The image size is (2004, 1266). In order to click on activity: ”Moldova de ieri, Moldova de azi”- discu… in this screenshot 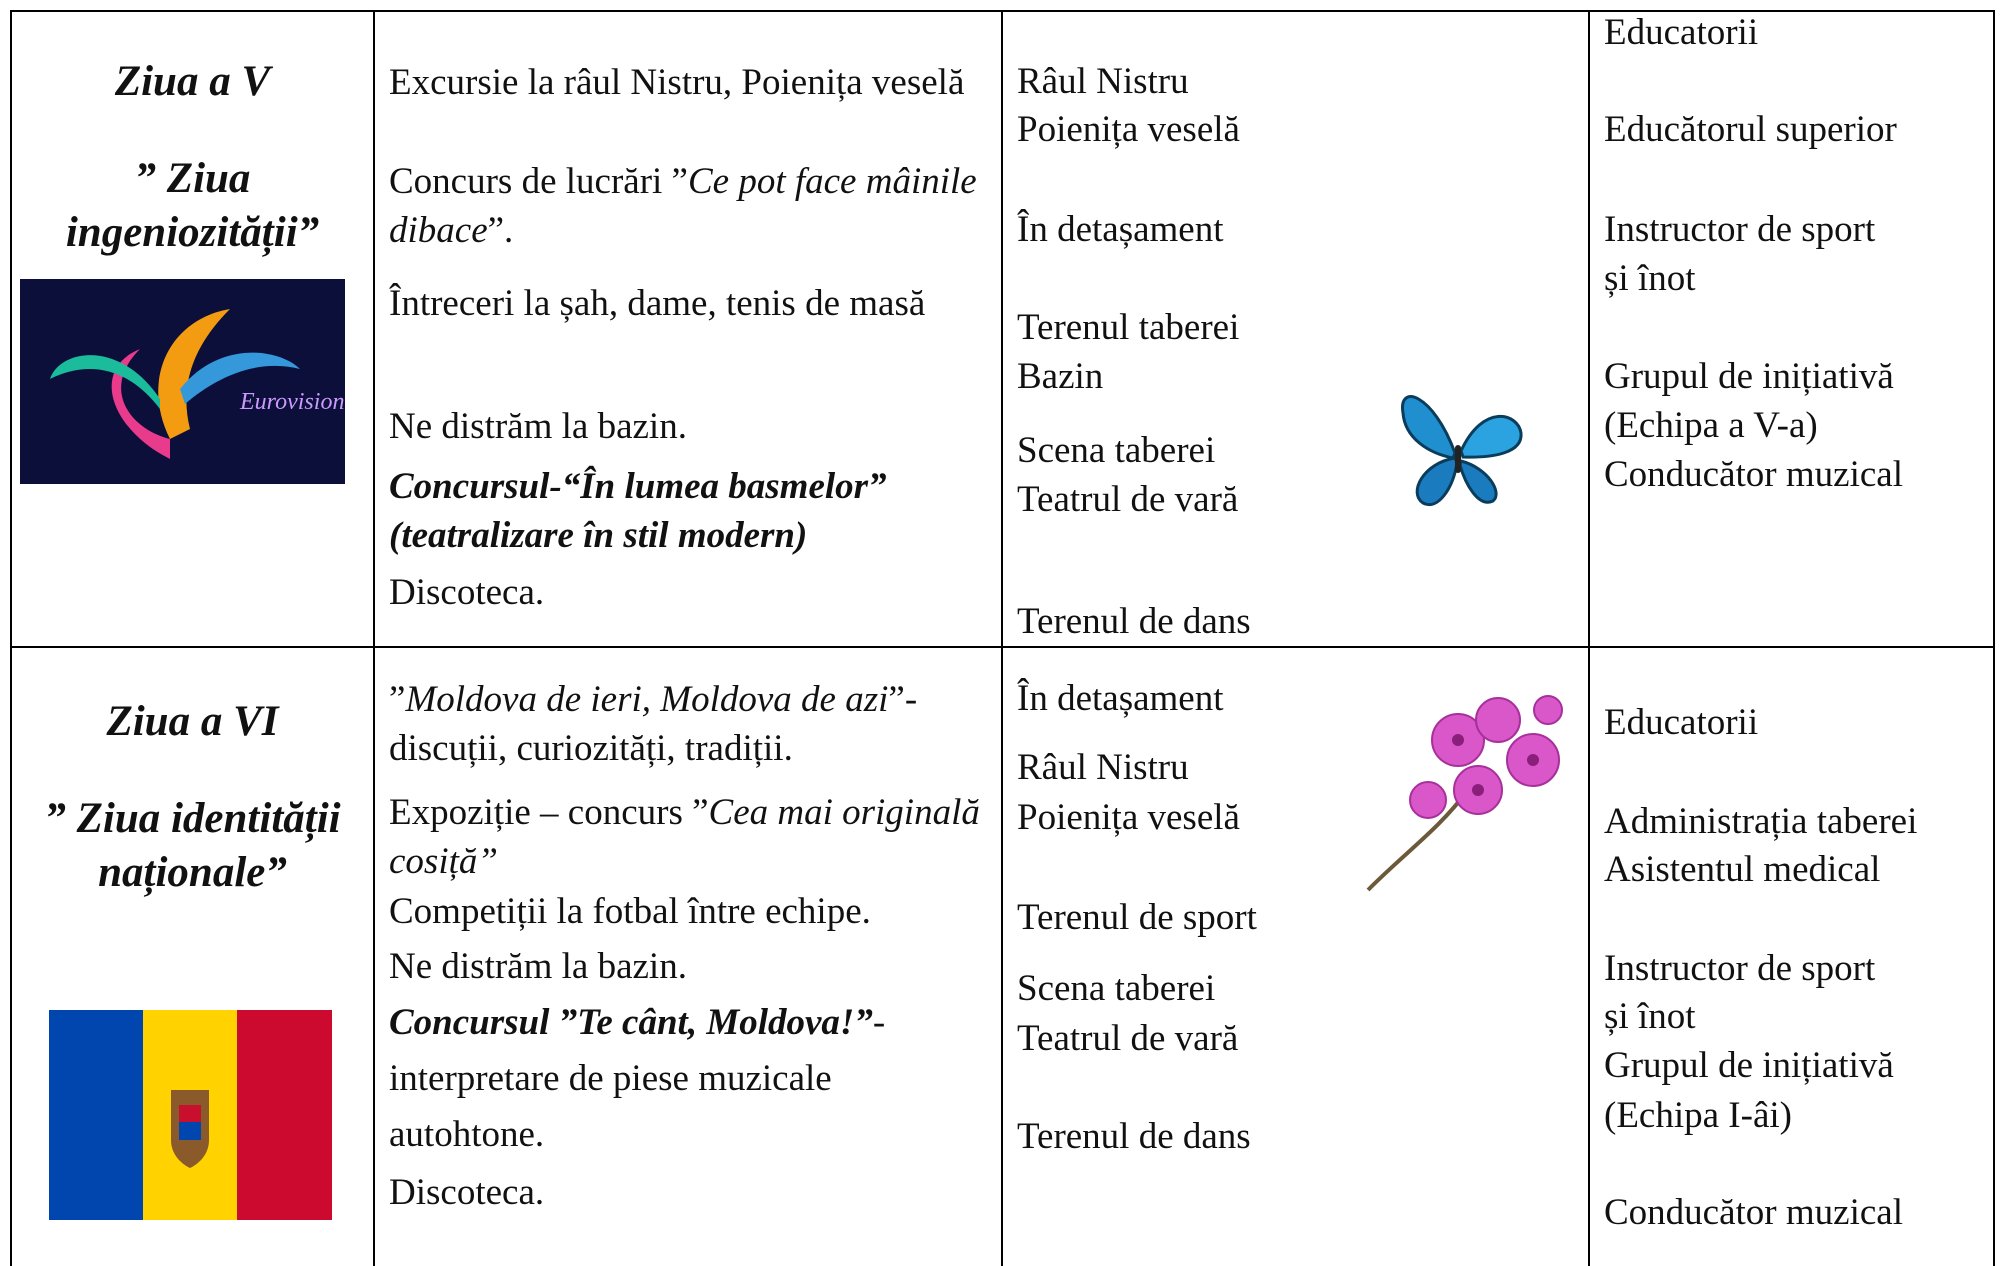, I will do `click(689, 724)`.